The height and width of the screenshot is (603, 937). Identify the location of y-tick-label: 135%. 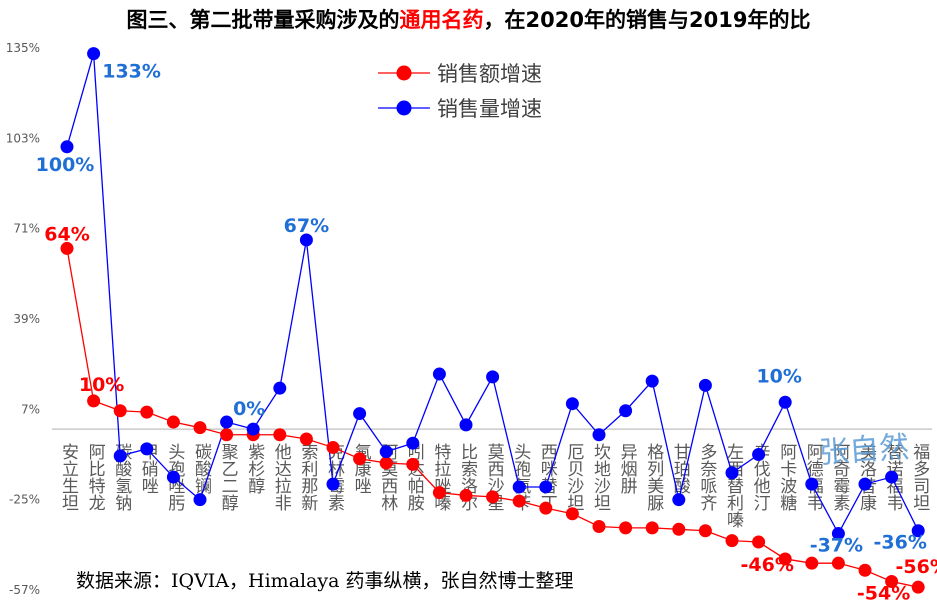
(23, 48).